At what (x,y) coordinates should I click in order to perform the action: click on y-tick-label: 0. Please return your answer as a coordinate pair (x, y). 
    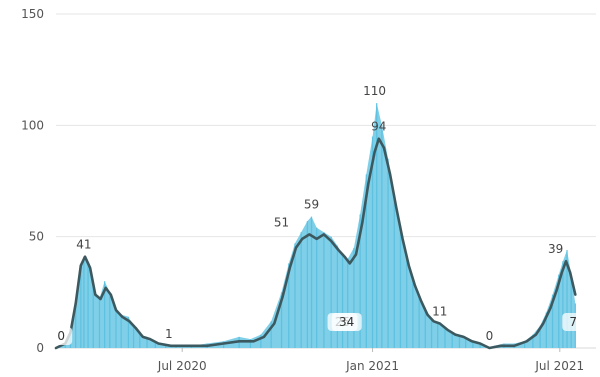
    Looking at the image, I should click on (40, 348).